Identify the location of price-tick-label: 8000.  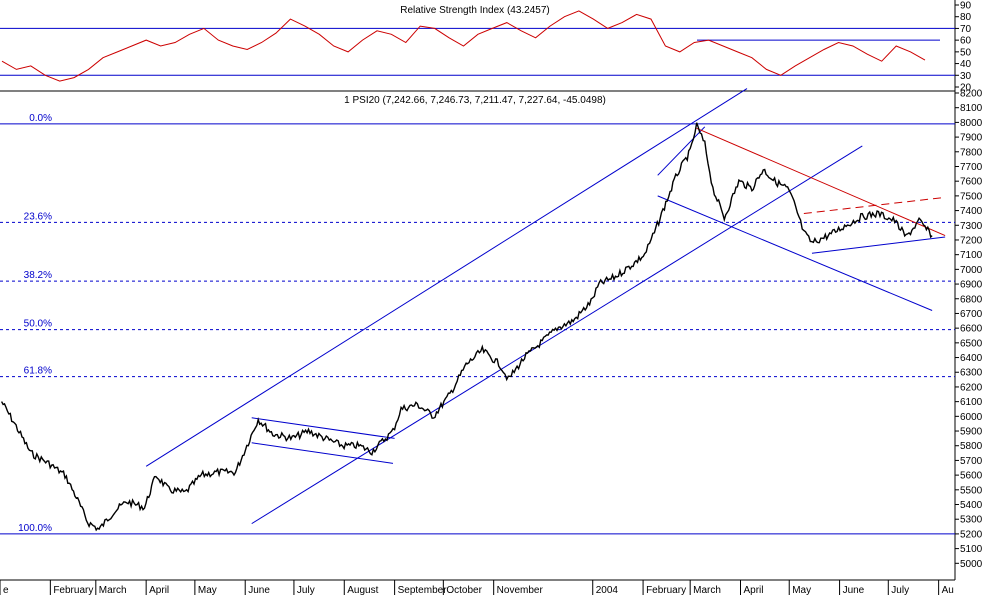
(971, 123).